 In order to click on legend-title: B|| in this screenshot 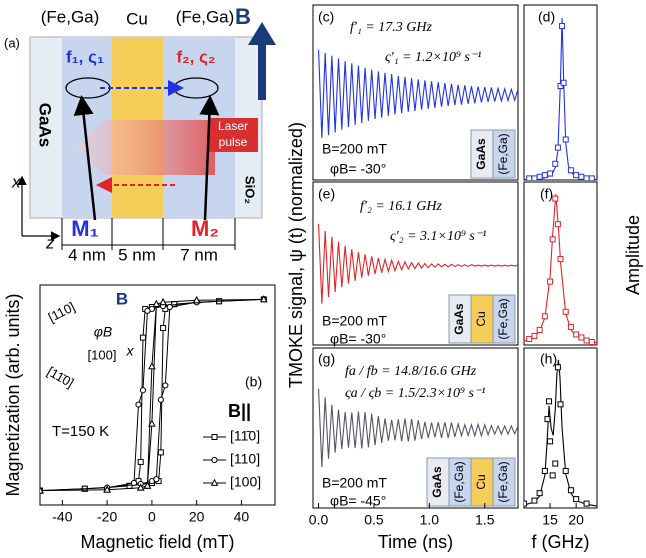, I will do `click(239, 411)`.